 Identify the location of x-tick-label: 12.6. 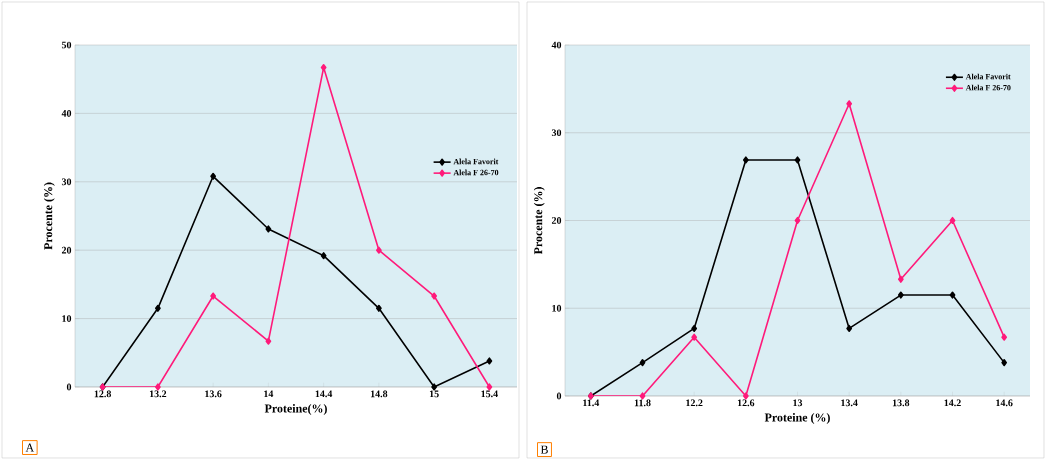
(746, 403).